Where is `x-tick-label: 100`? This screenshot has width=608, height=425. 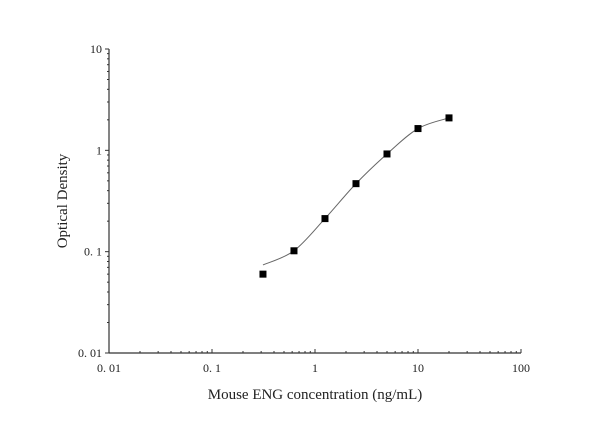 x-tick-label: 100 is located at coordinates (521, 368).